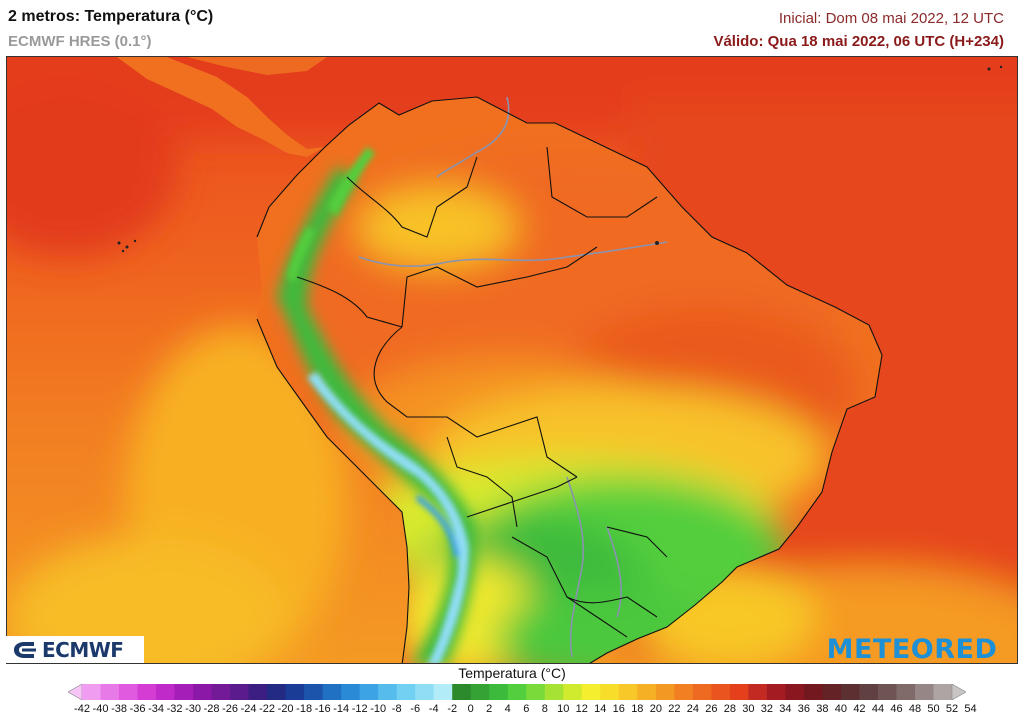  Describe the element at coordinates (912, 649) in the screenshot. I see `meteored-logo-text: METEORED` at that location.